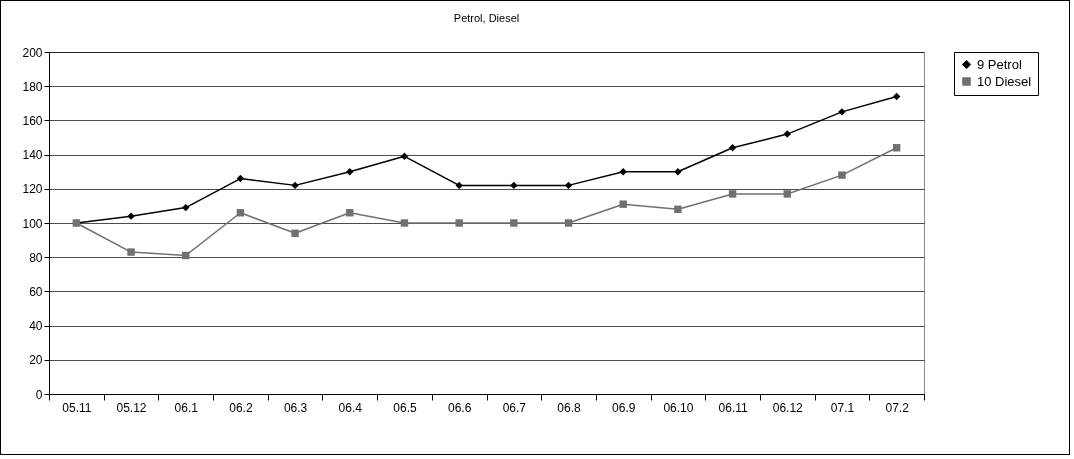 This screenshot has width=1074, height=459. What do you see at coordinates (32, 86) in the screenshot?
I see `y-tick-label: 180` at bounding box center [32, 86].